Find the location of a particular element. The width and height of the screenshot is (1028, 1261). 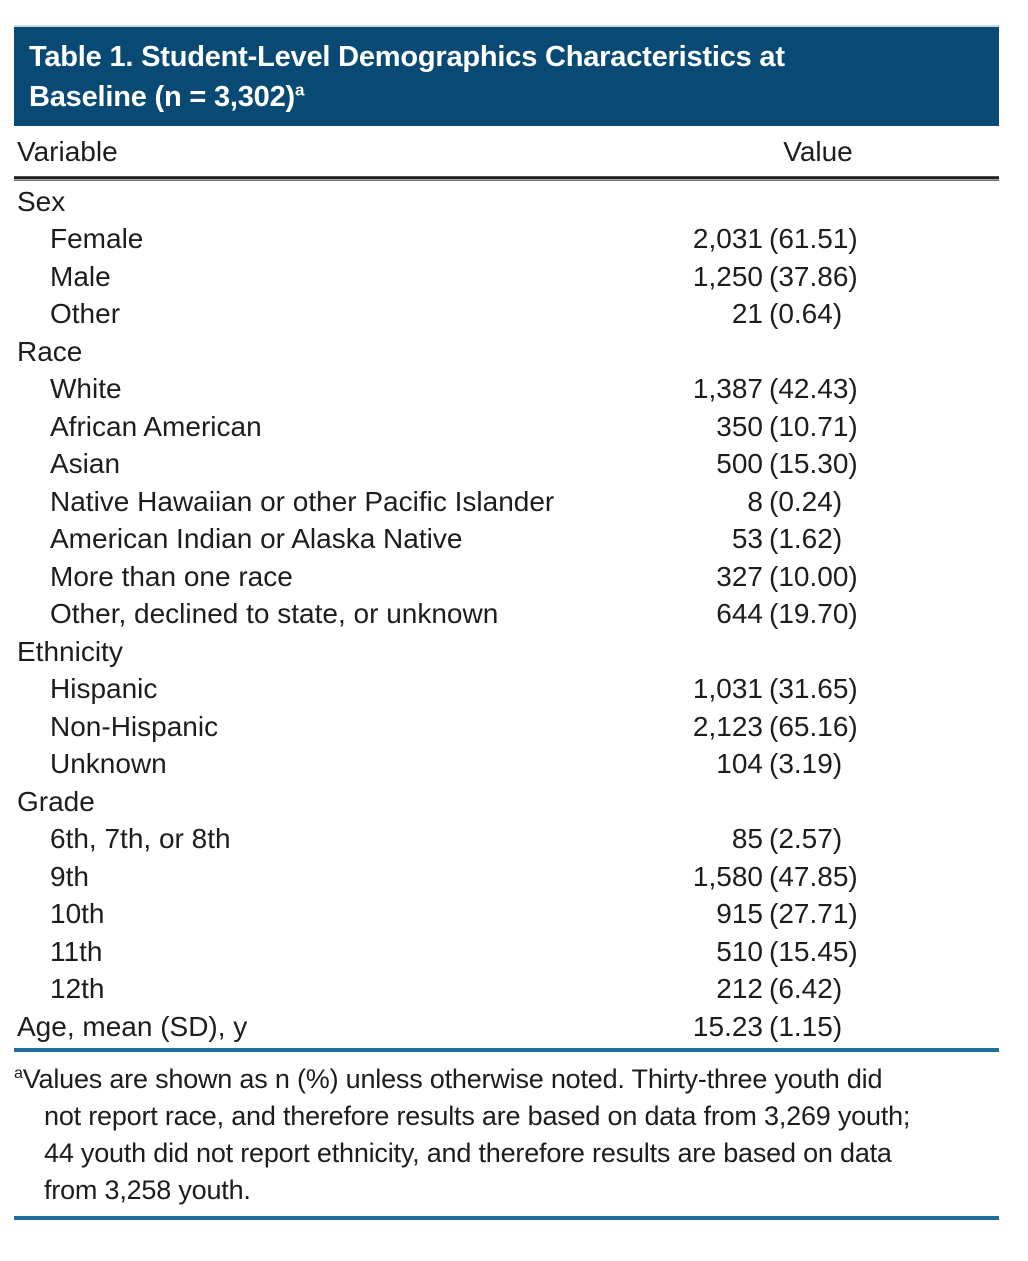

table-row: 12th 212 (6.42) is located at coordinates (506, 990).